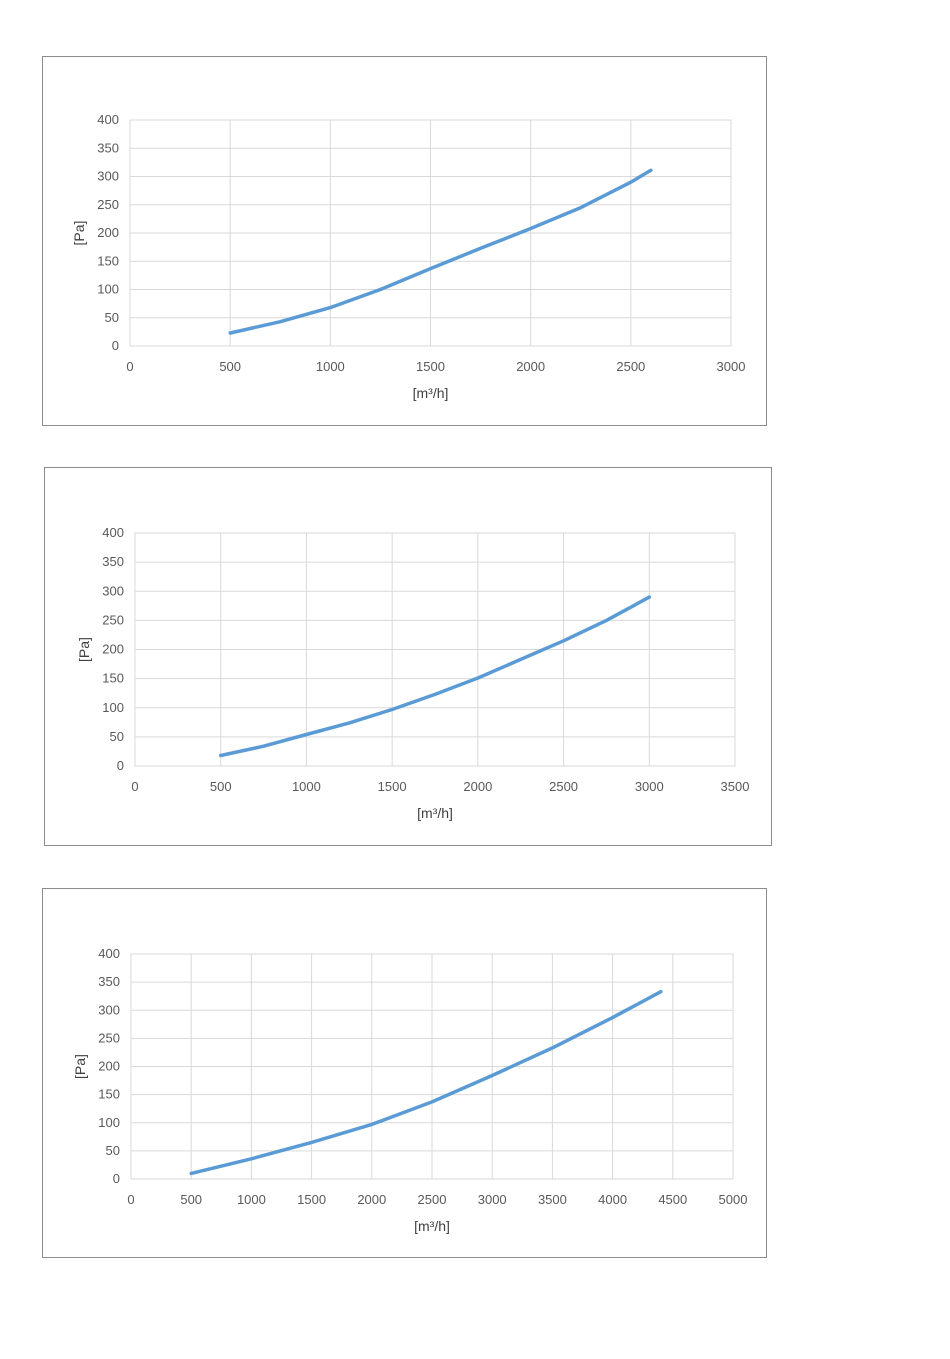  What do you see at coordinates (672, 1199) in the screenshot?
I see `x-tick-label: 4500` at bounding box center [672, 1199].